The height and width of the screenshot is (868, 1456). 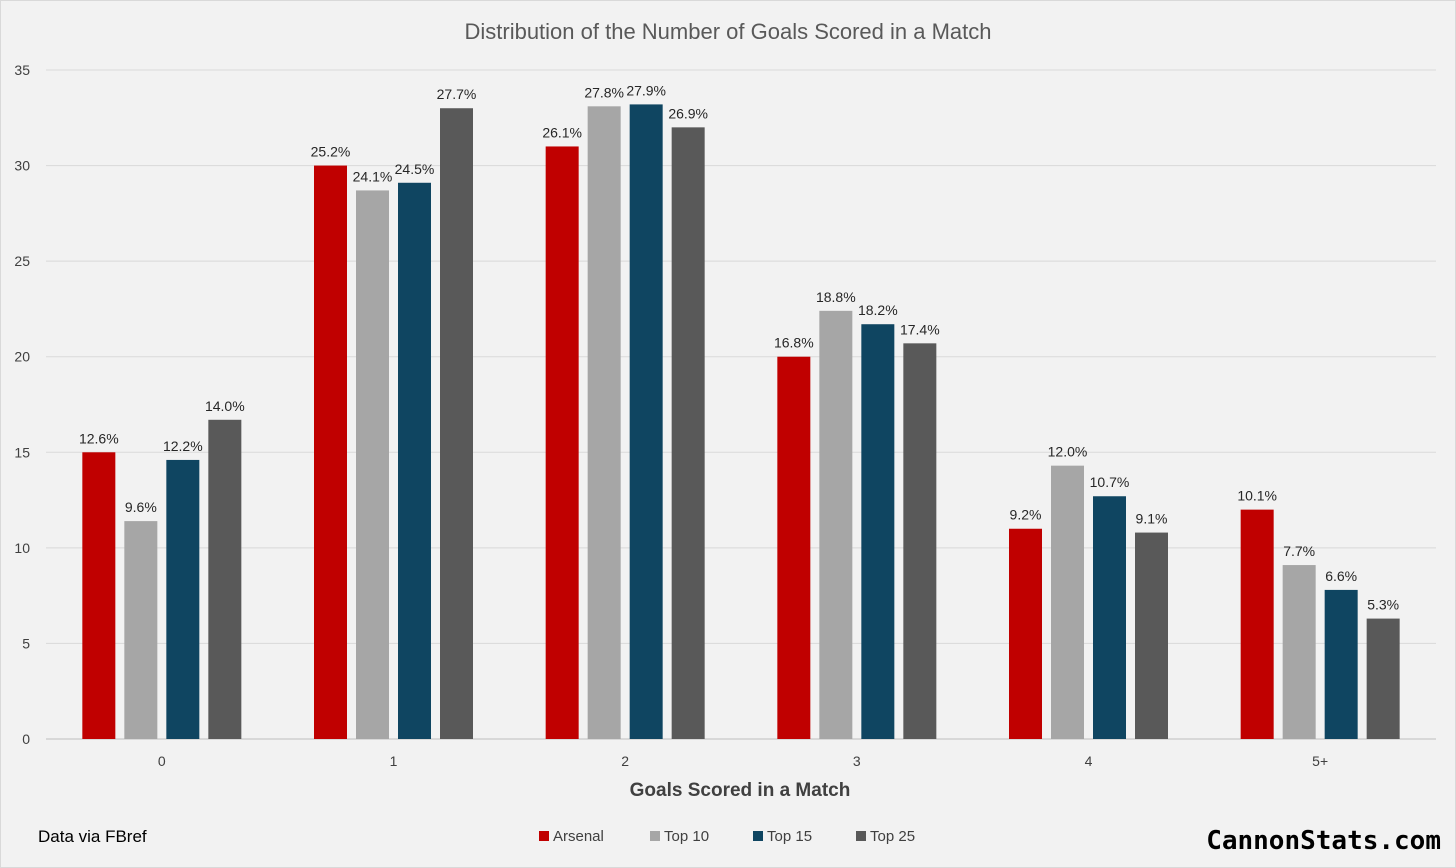 I want to click on data-label: 10.7%, so click(x=1110, y=482).